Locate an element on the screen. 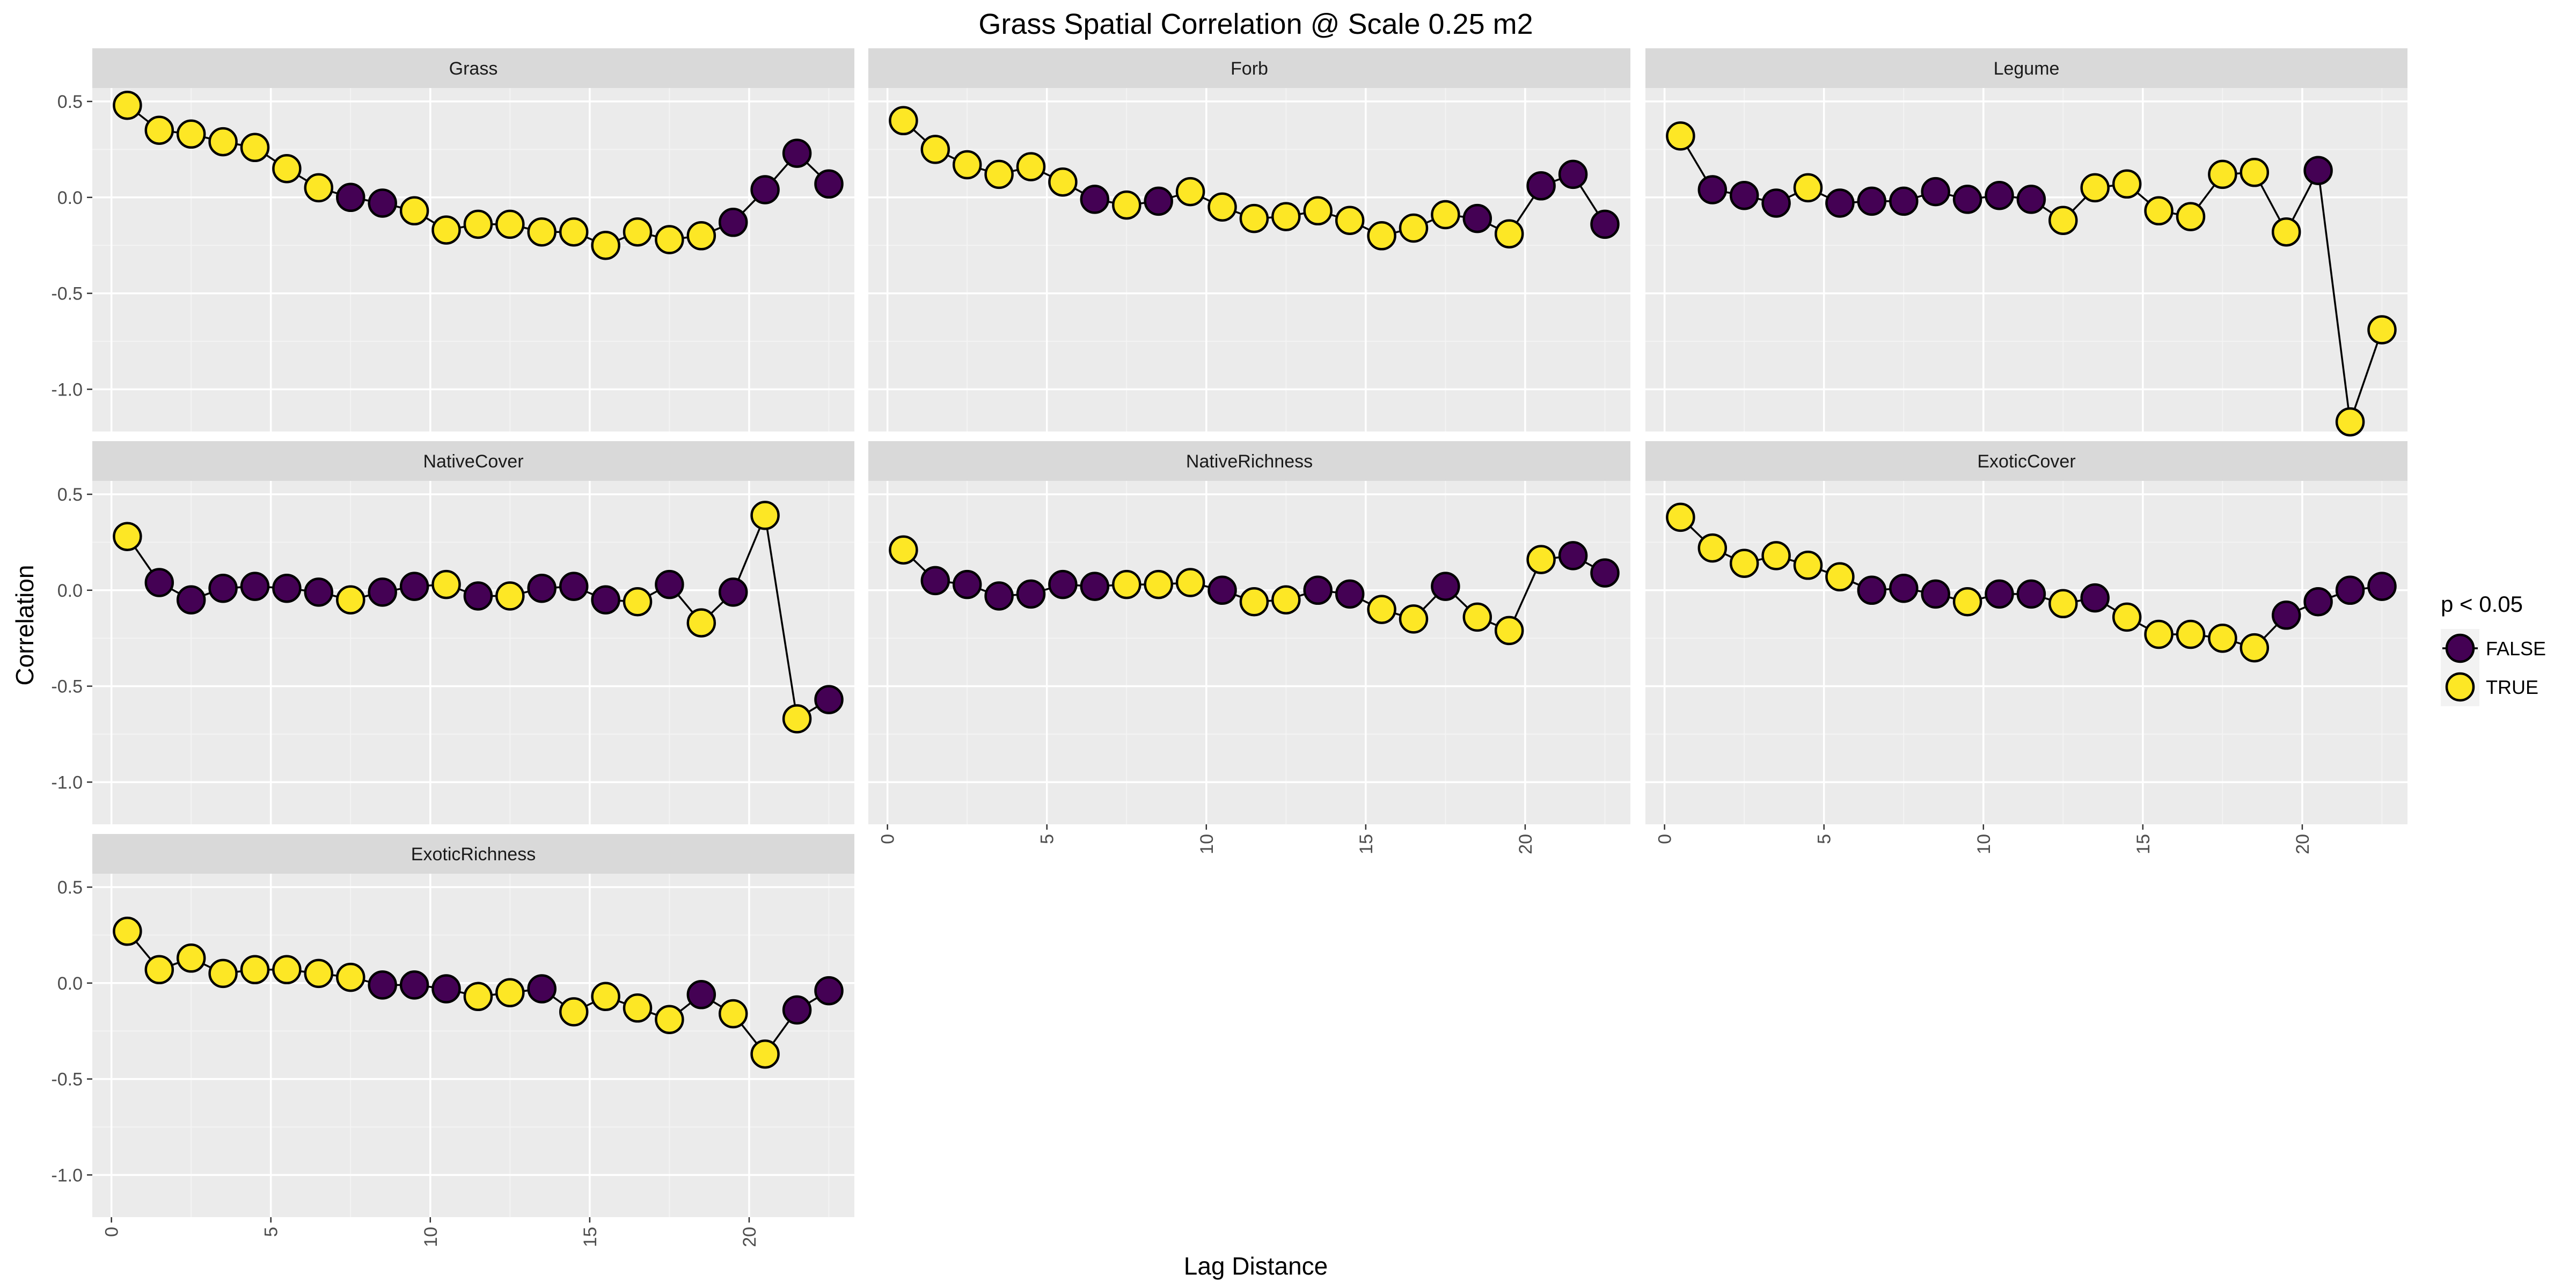  panel-strip-label: ExoticRichness is located at coordinates (473, 854).